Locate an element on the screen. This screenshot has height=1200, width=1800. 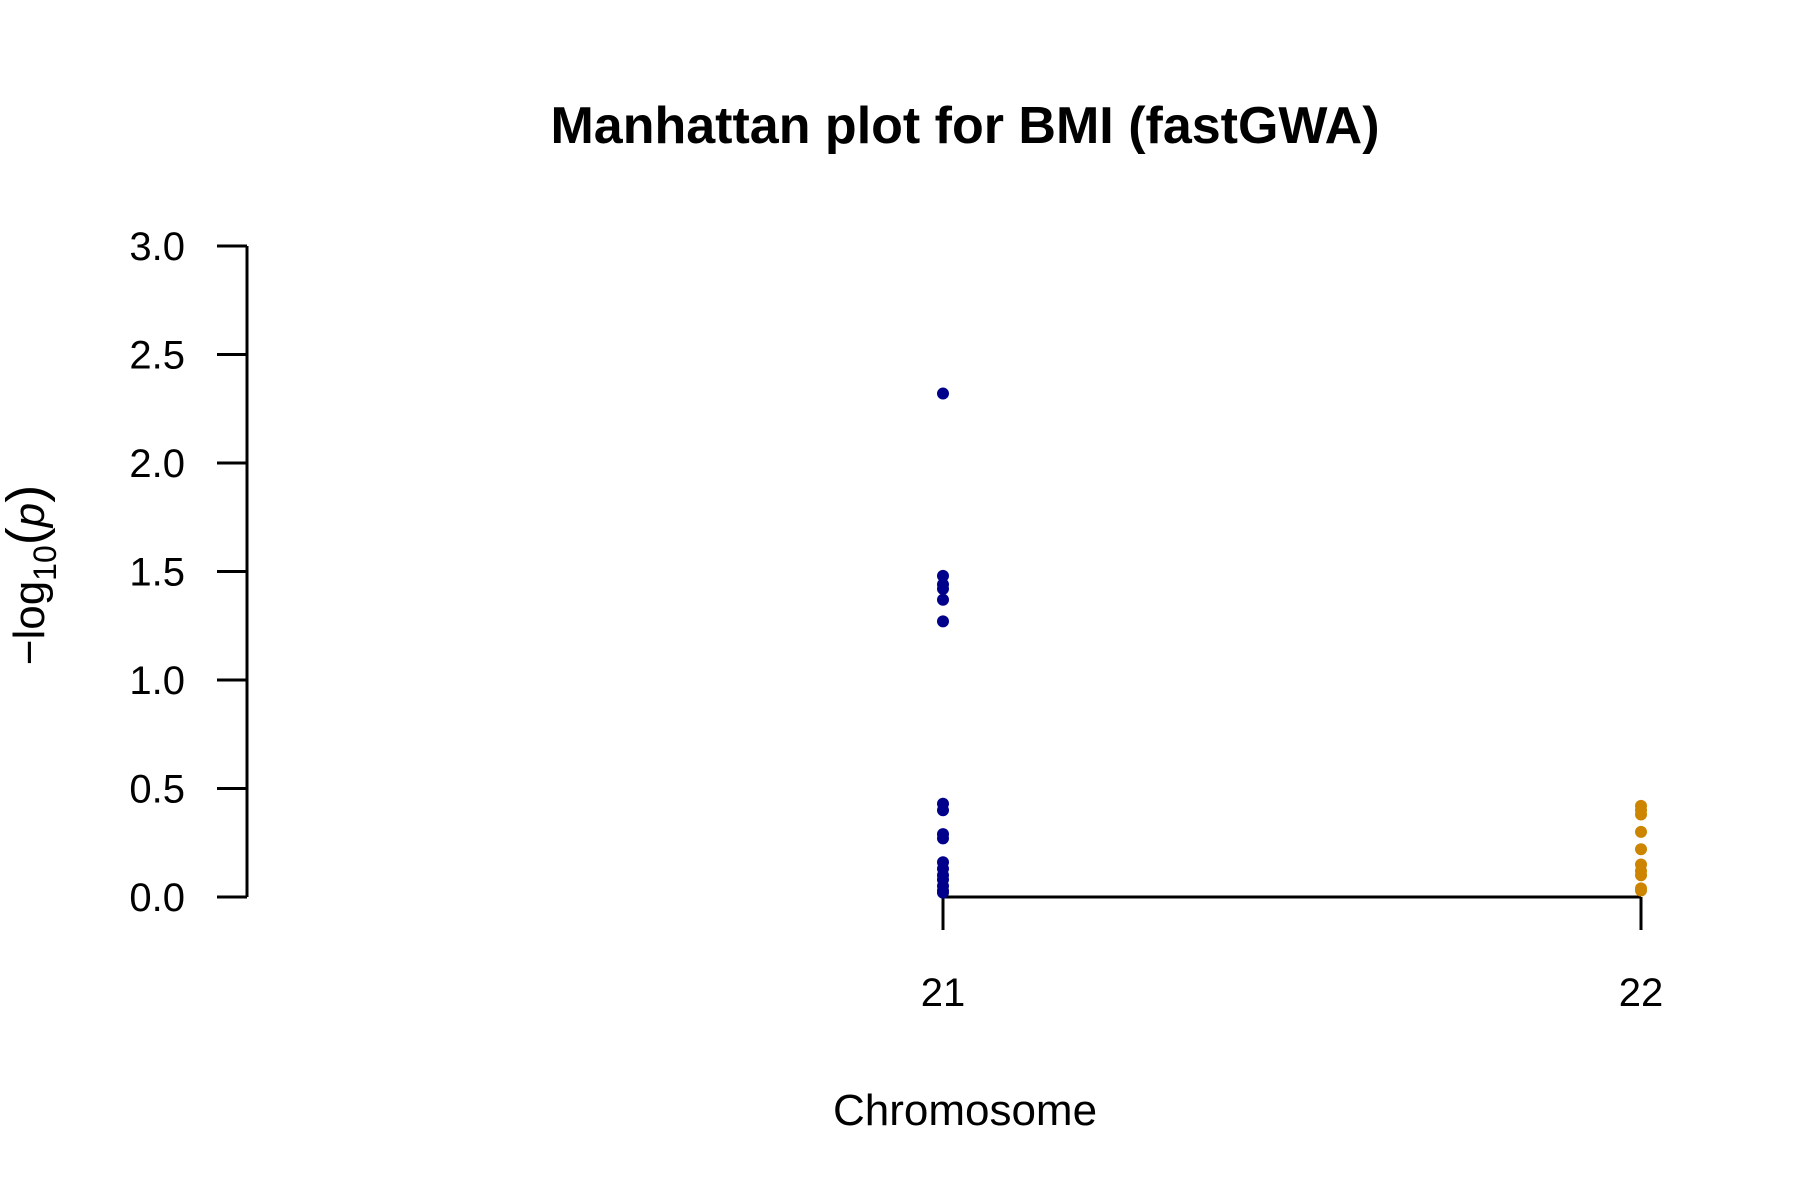
y-tick-label: 2.0 is located at coordinates (157, 464).